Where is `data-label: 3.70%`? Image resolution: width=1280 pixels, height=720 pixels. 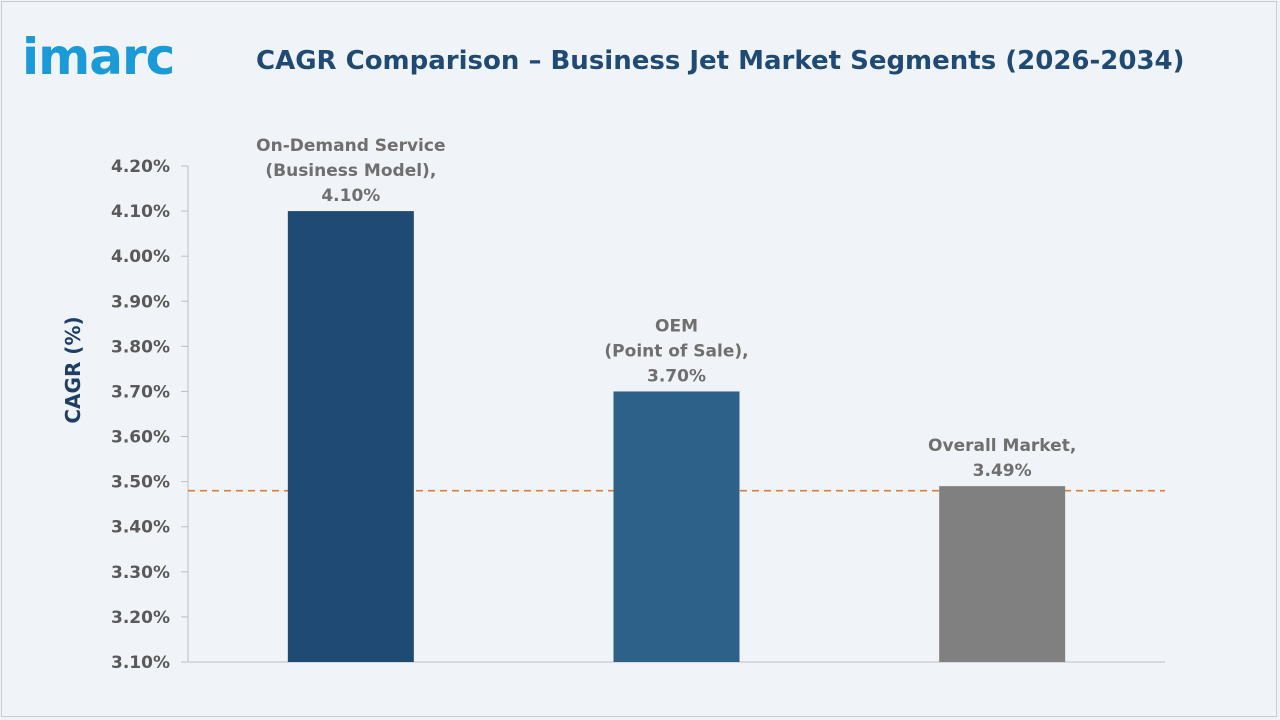 data-label: 3.70% is located at coordinates (676, 376).